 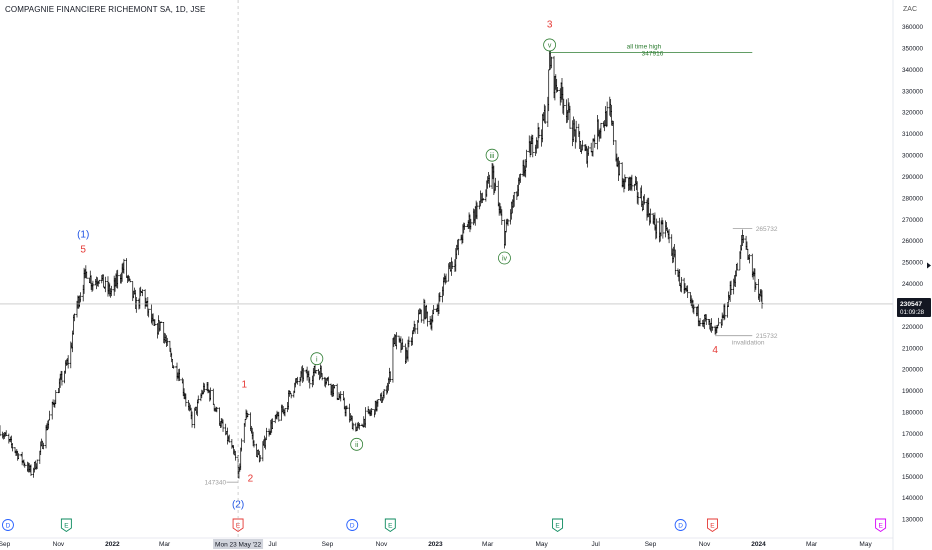 What do you see at coordinates (913, 220) in the screenshot?
I see `price-tick-label: 270000` at bounding box center [913, 220].